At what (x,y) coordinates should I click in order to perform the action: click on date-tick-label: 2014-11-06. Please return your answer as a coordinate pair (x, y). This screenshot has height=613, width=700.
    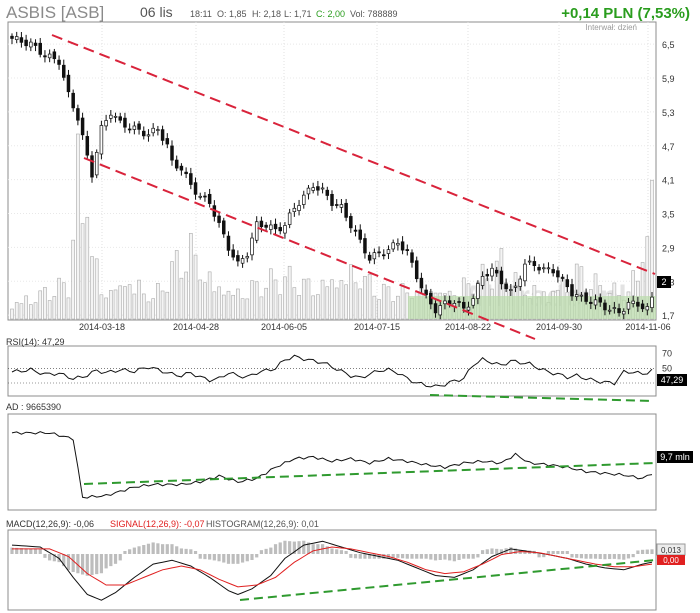
    Looking at the image, I should click on (647, 327).